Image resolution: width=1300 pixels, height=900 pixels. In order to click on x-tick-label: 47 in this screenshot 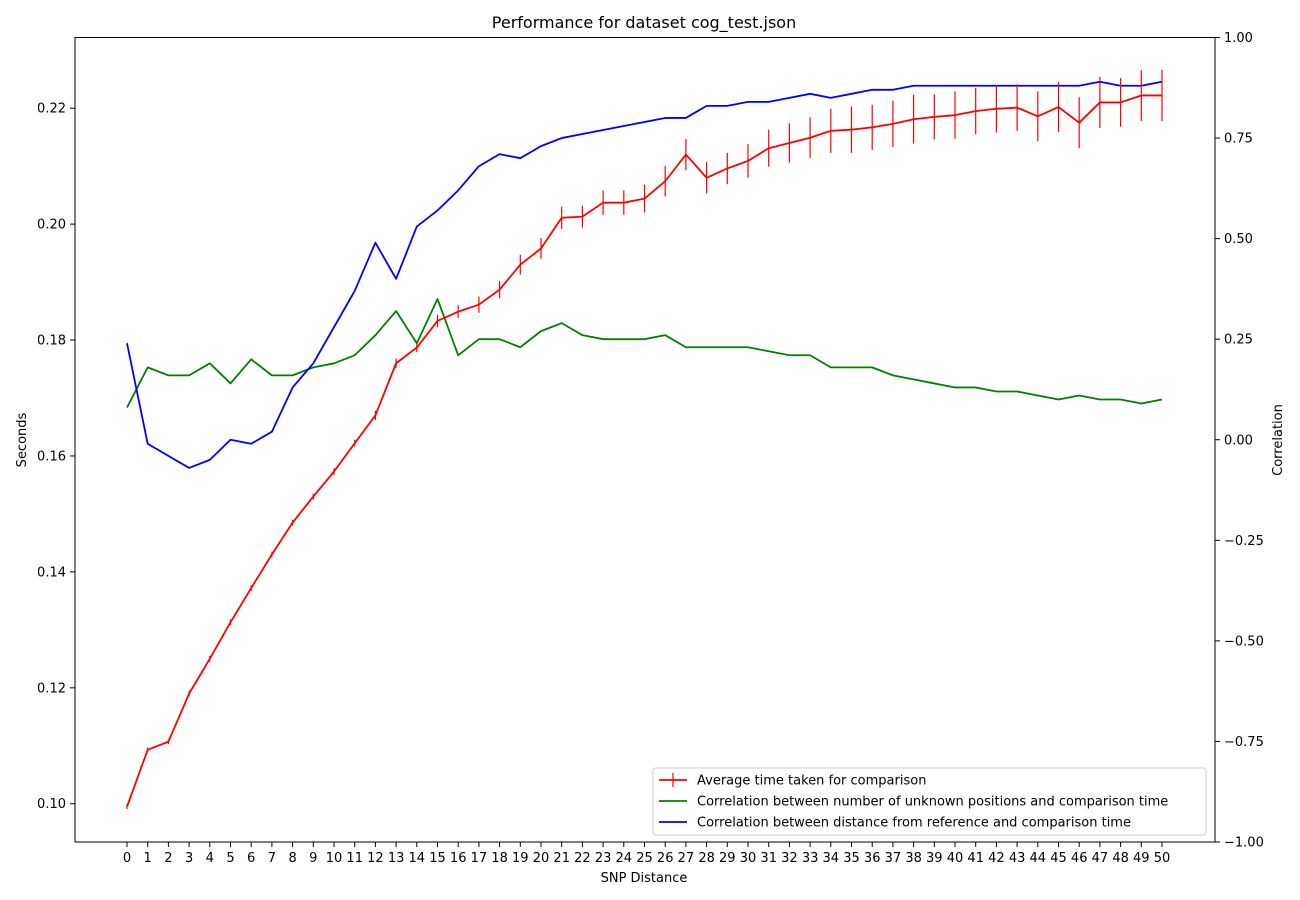, I will do `click(1100, 858)`.